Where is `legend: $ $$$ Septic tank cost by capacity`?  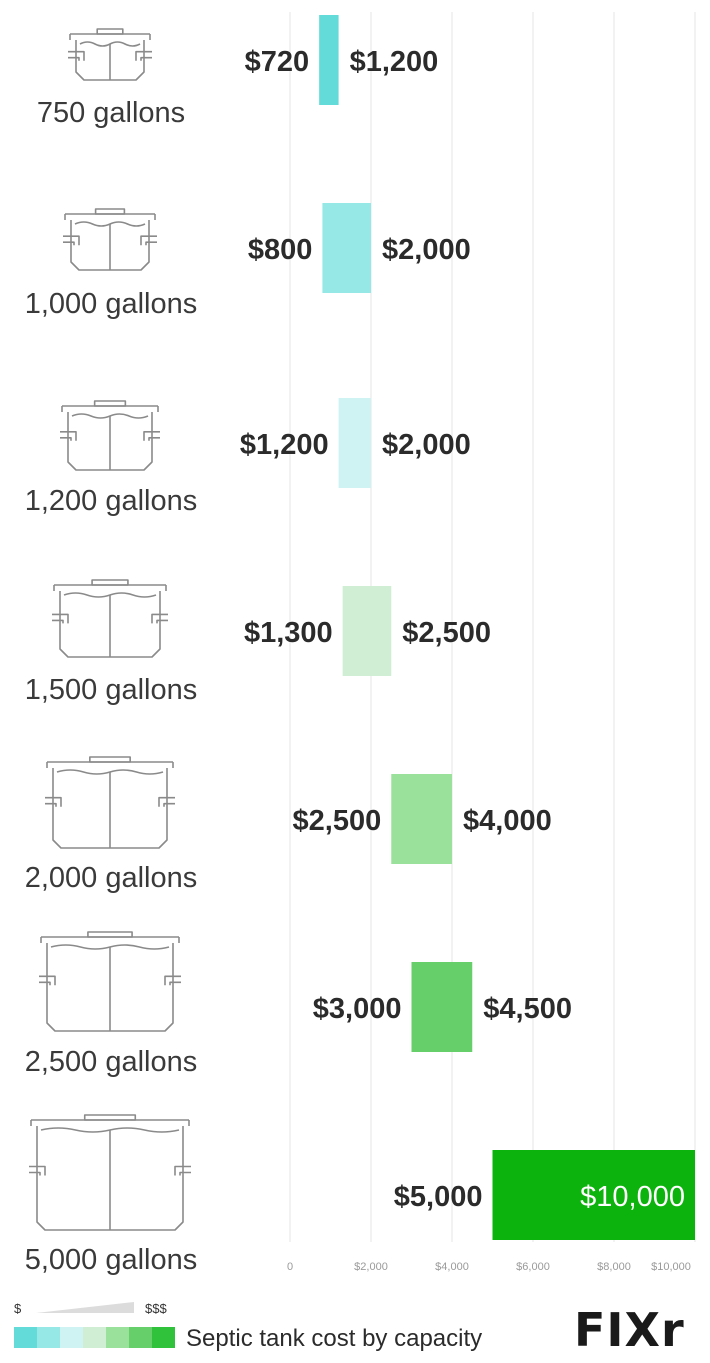 legend: $ $$$ Septic tank cost by capacity is located at coordinates (248, 1326).